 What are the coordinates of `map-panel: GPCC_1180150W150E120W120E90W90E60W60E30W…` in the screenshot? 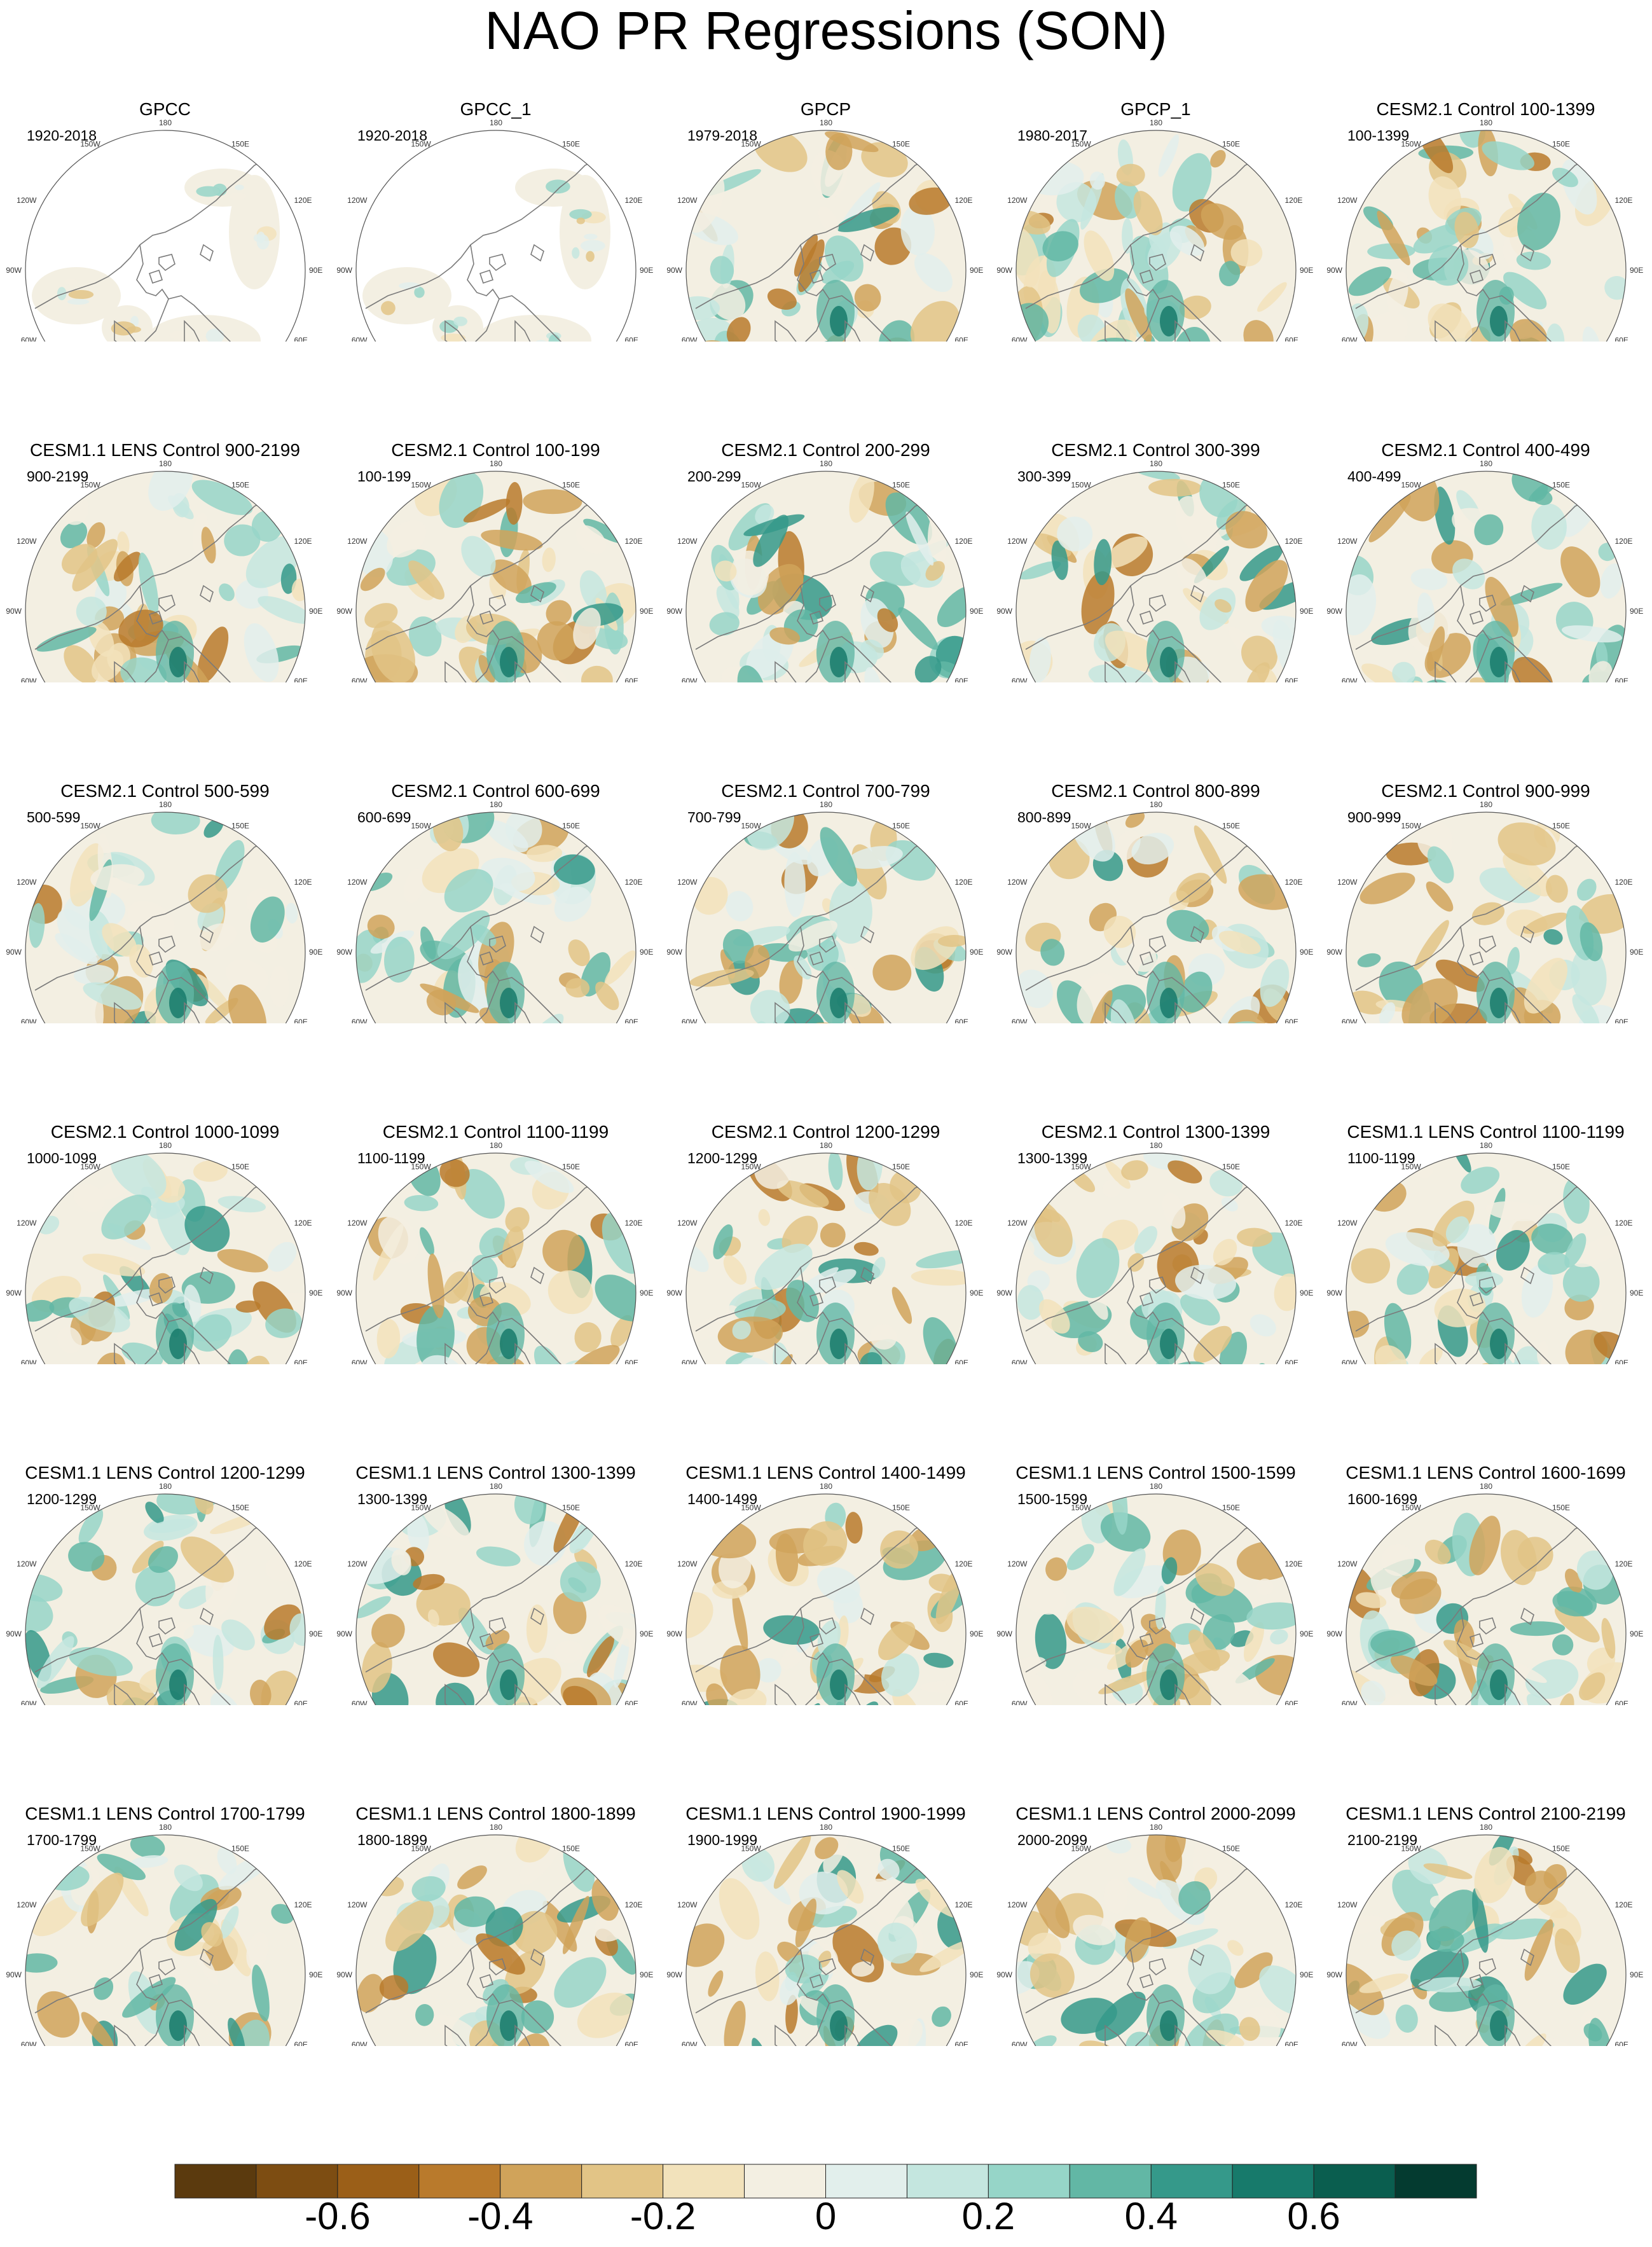 It's located at (496, 171).